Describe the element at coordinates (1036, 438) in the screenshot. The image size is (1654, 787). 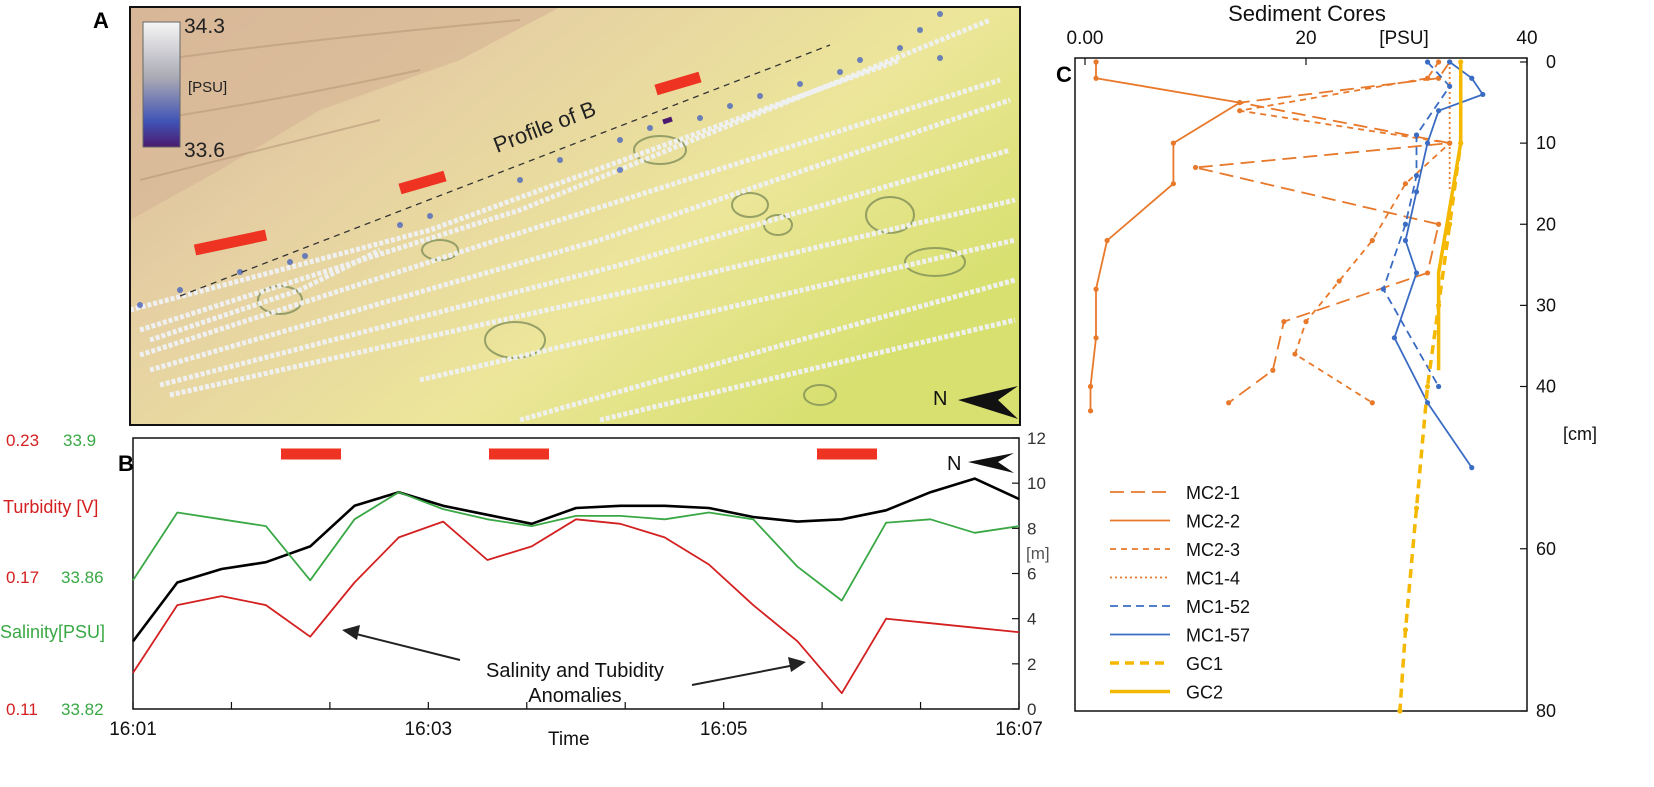
I see `depth-tick-label: 12` at that location.